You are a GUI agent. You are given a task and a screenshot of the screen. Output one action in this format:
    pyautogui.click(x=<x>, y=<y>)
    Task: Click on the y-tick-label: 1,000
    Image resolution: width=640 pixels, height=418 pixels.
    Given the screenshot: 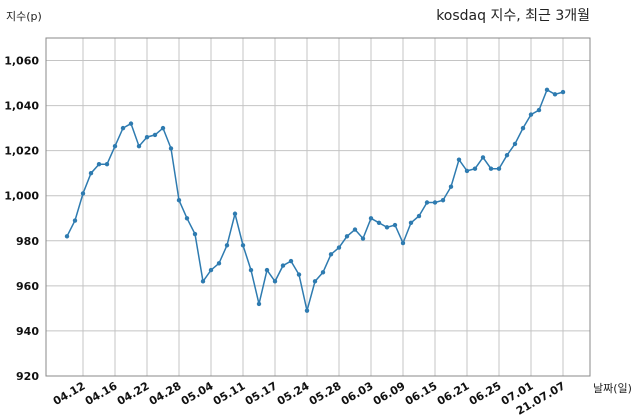 What is the action you would take?
    pyautogui.click(x=21, y=196)
    